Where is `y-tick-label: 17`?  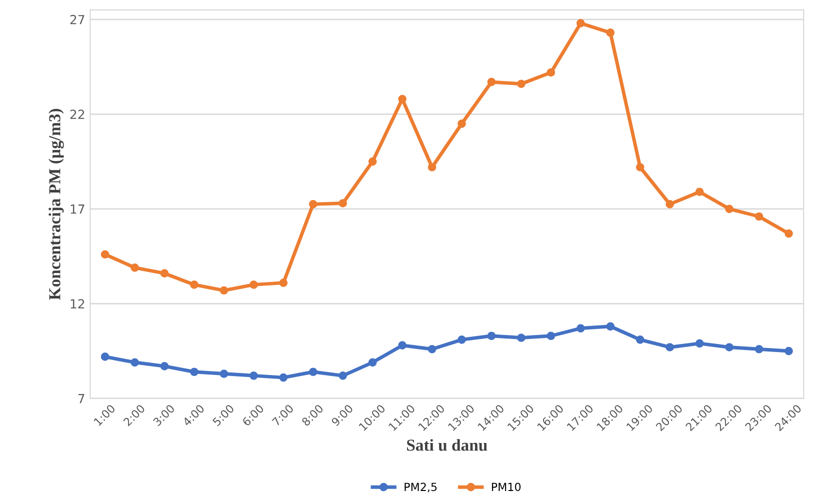 y-tick-label: 17 is located at coordinates (77, 209).